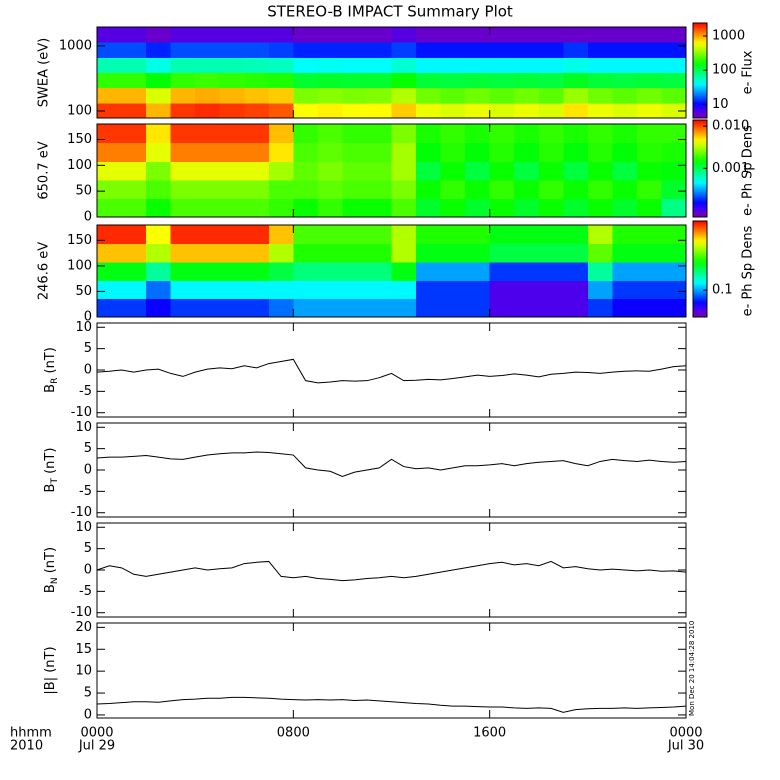  Describe the element at coordinates (75, 45) in the screenshot. I see `y-tick-label: 1000` at that location.